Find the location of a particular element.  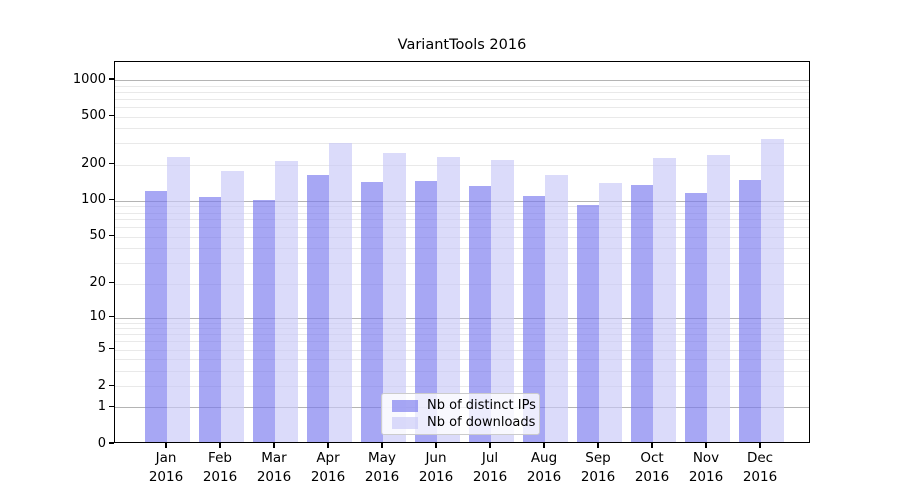

y-tick-label: 5 is located at coordinates (101, 349).